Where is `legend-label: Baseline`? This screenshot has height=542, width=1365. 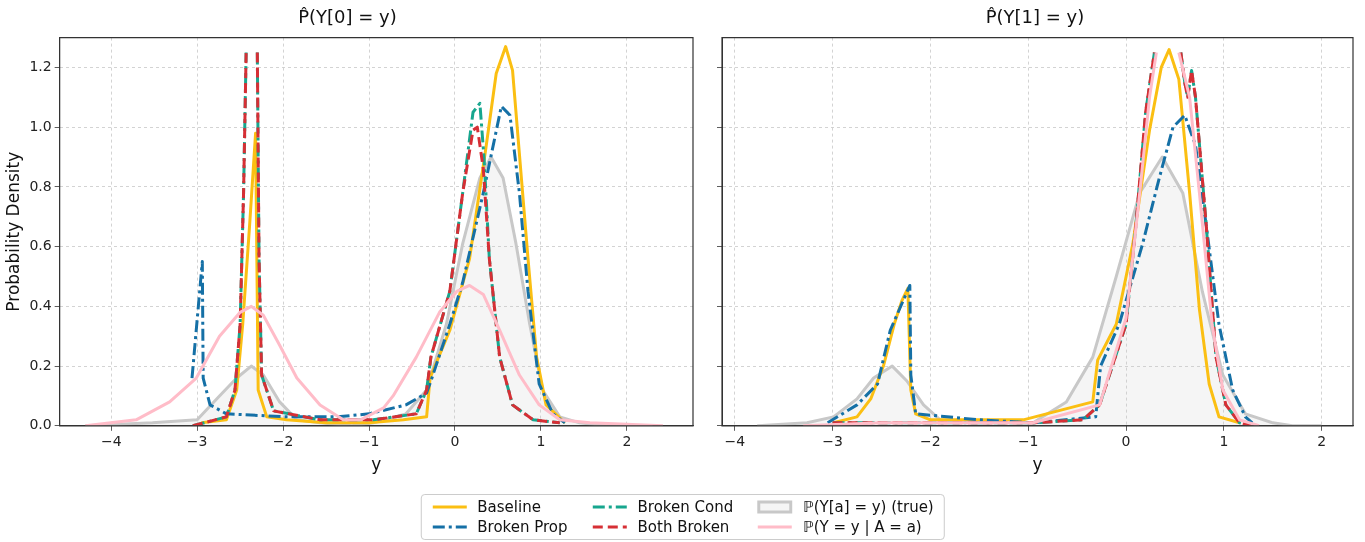
legend-label: Baseline is located at coordinates (509, 507).